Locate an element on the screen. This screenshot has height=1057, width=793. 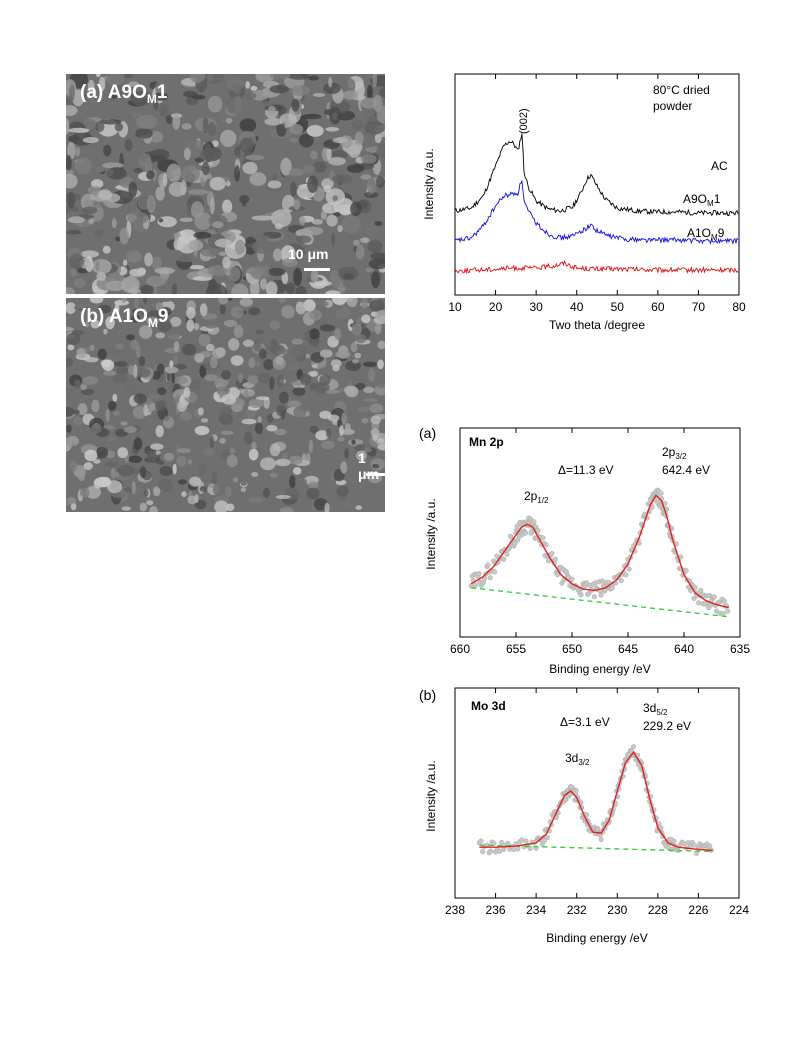
xrd-annotation-line1: 80°C dried is located at coordinates (681, 90).